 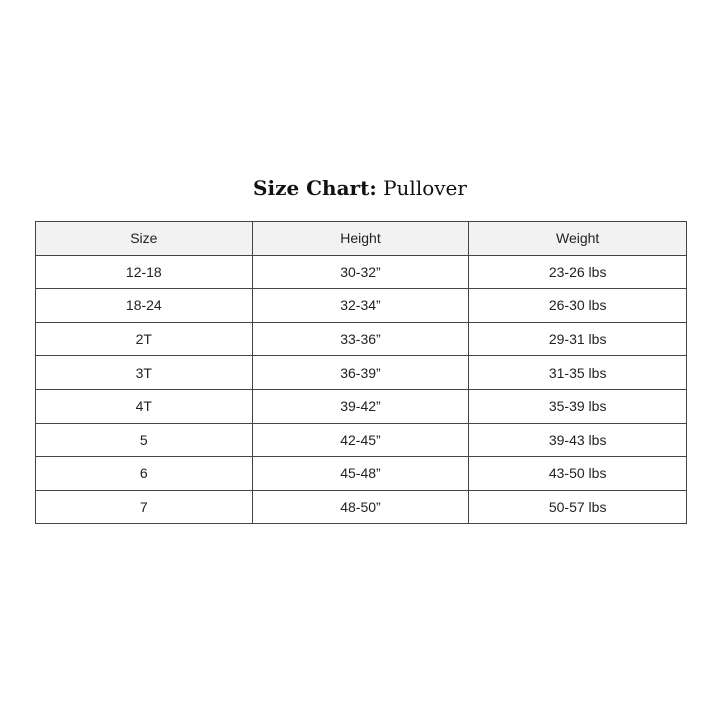 I want to click on cell-height: 32-34”, so click(x=360, y=305).